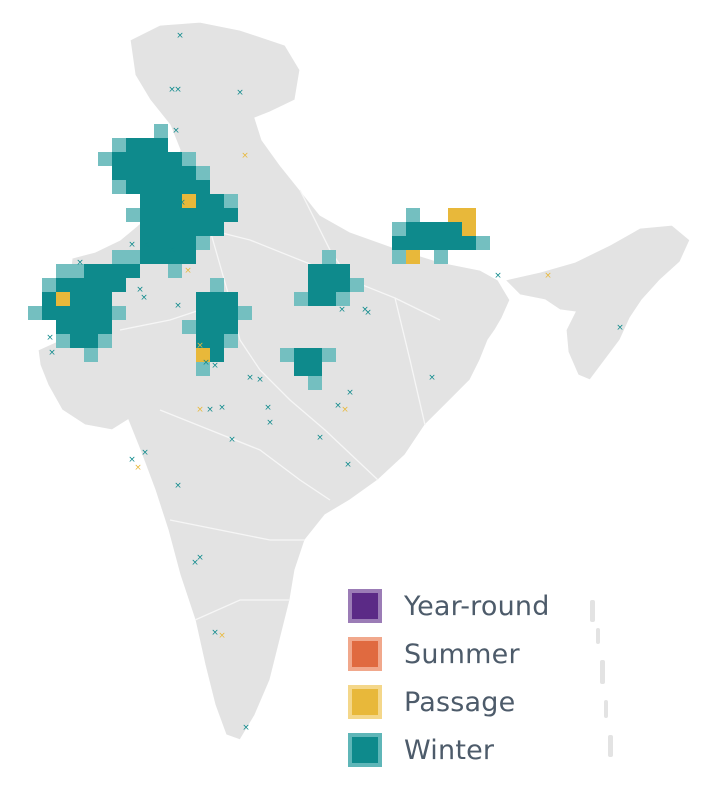 The width and height of the screenshot is (720, 800). Describe the element at coordinates (462, 654) in the screenshot. I see `legend-label: Summer` at that location.